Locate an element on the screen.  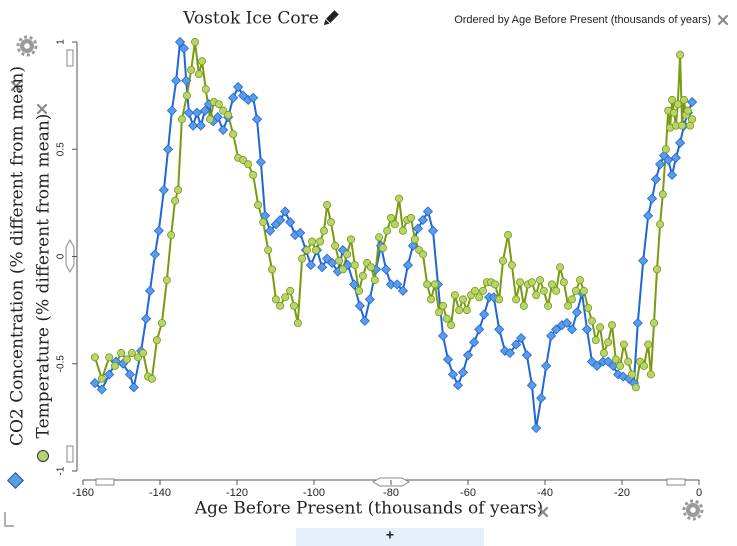
add-button is located at coordinates (390, 537).